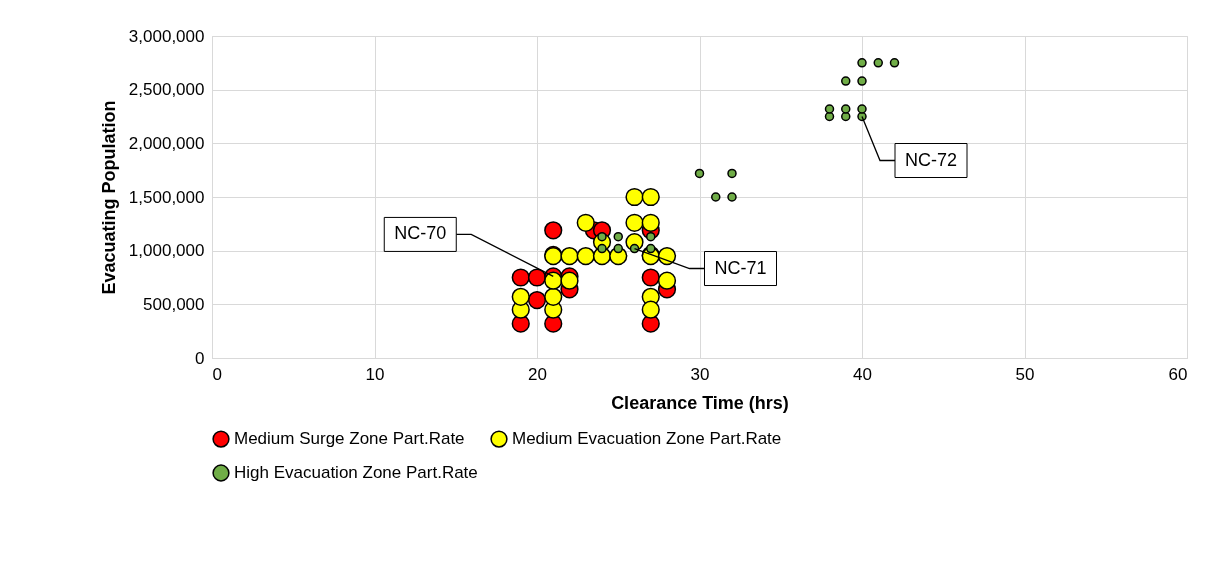 The width and height of the screenshot is (1223, 585). What do you see at coordinates (375, 374) in the screenshot?
I see `x-tick-label: 10` at bounding box center [375, 374].